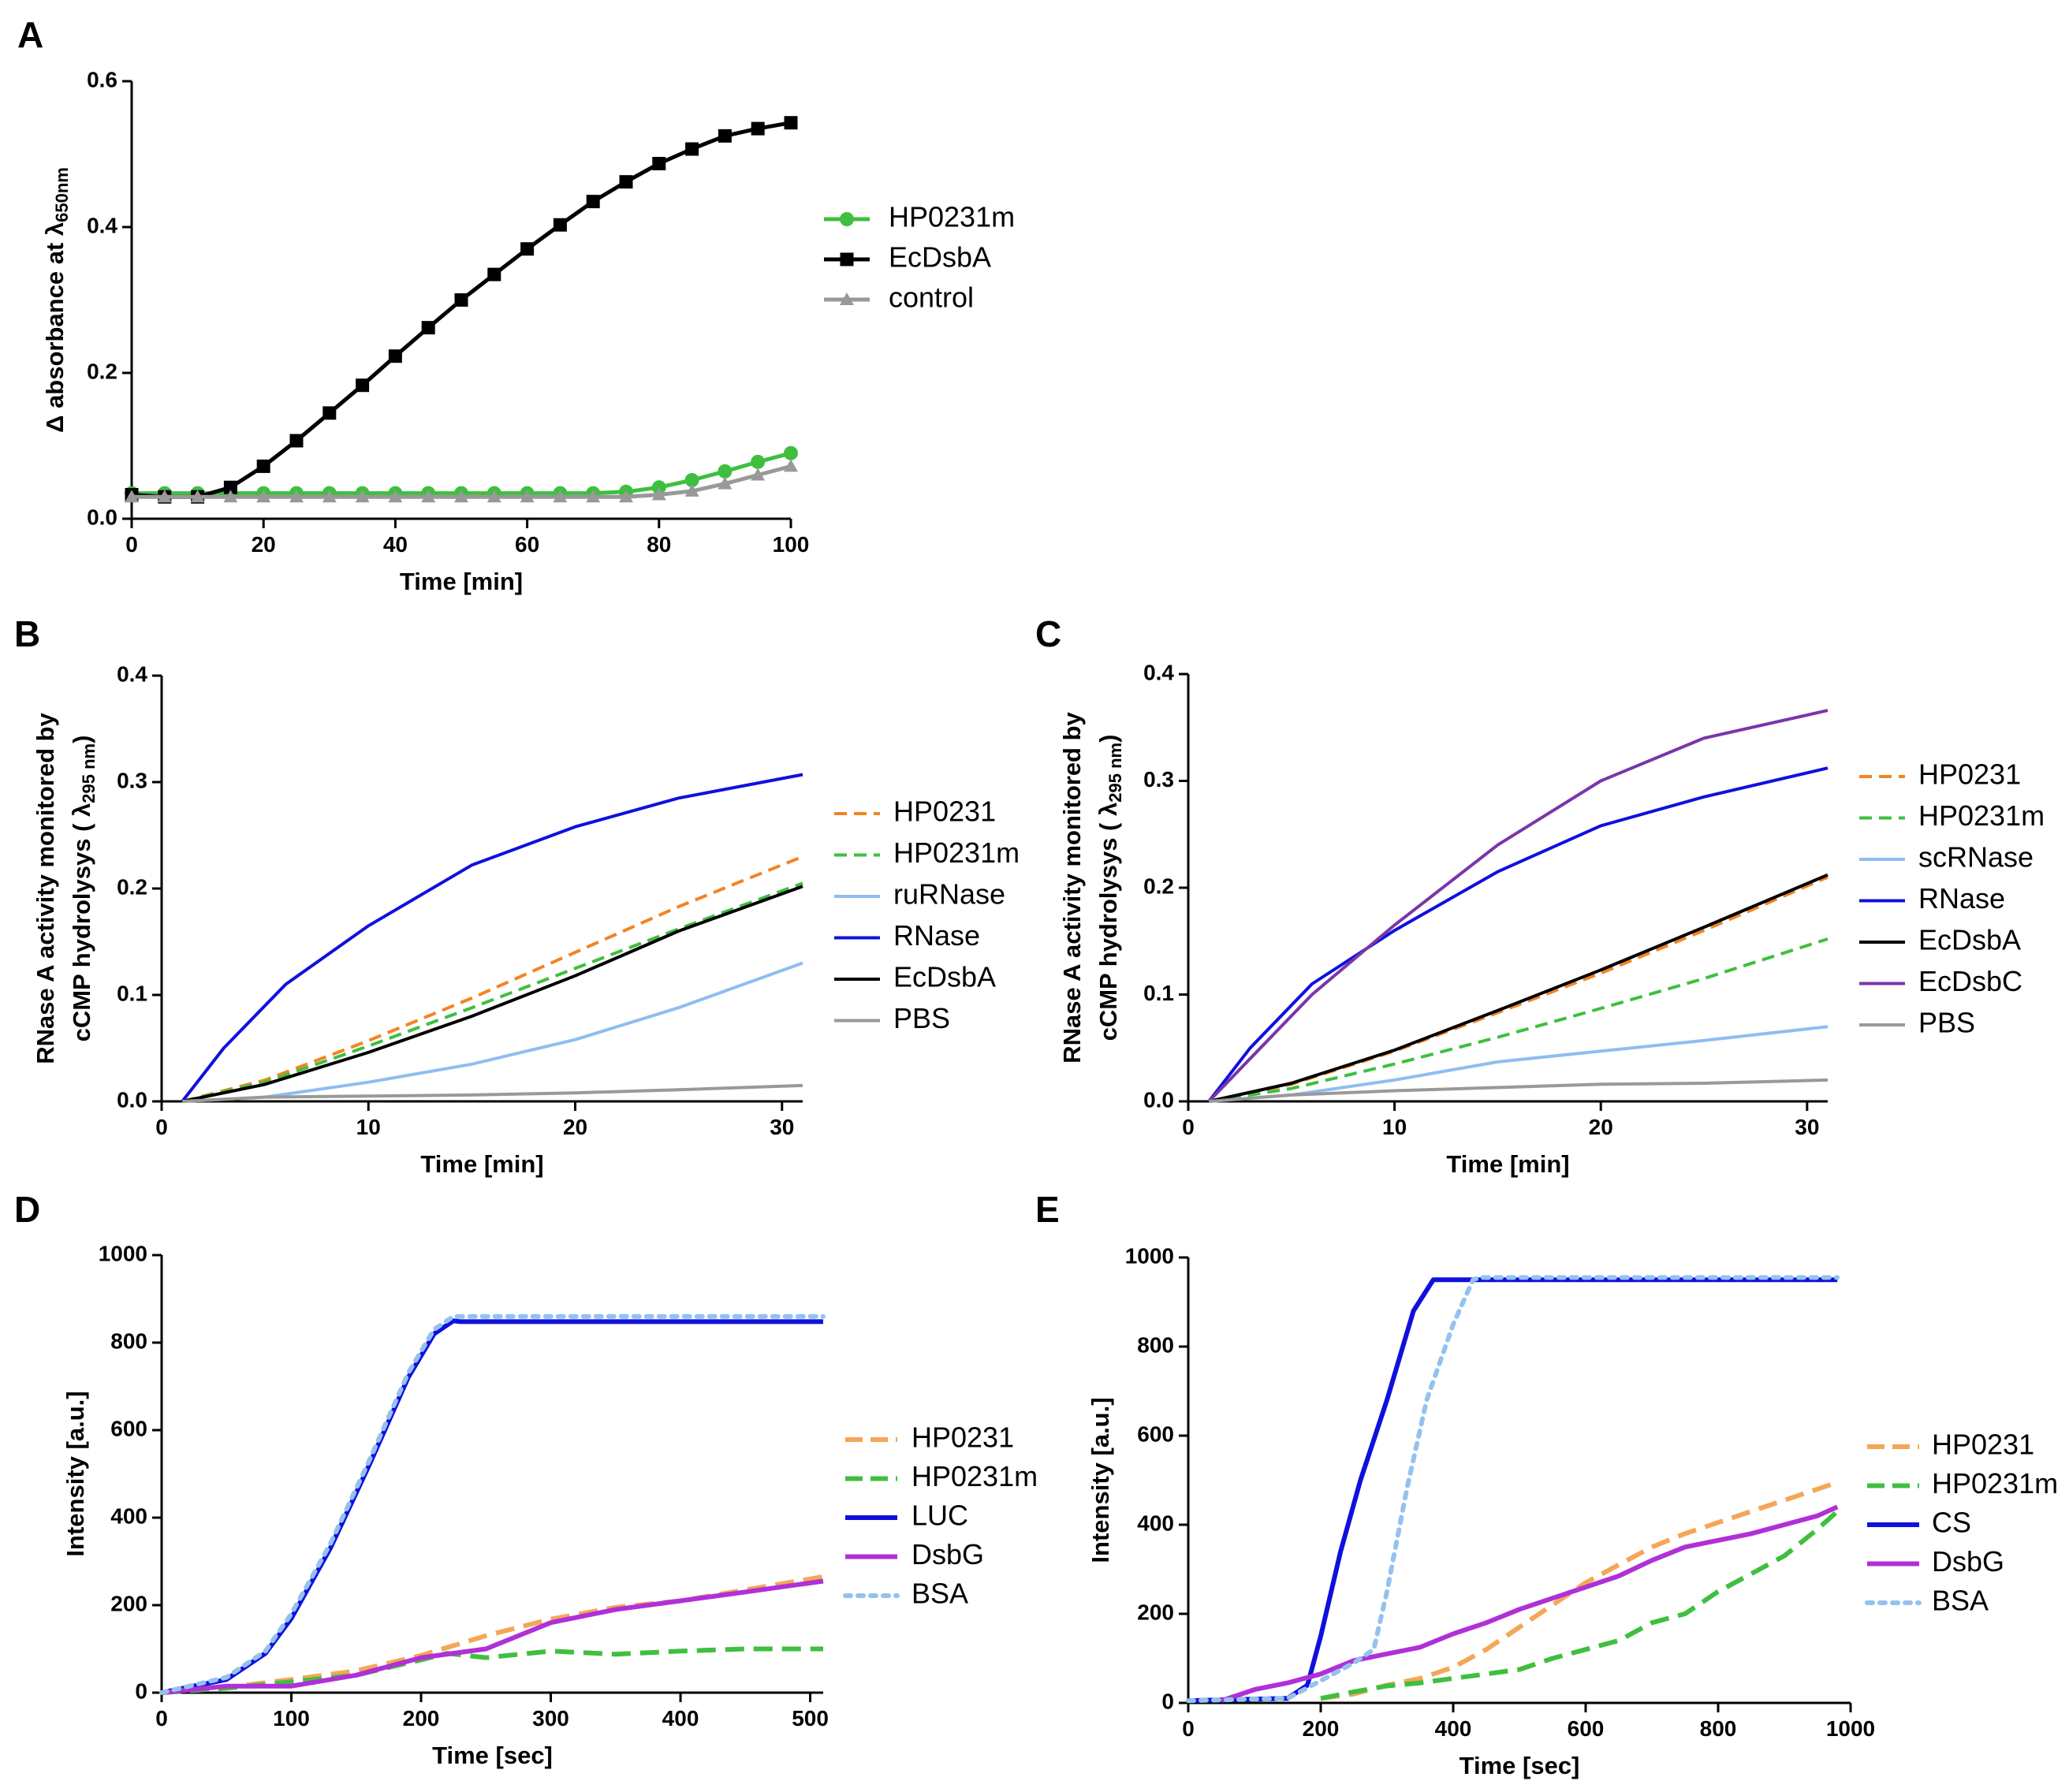 The width and height of the screenshot is (2069, 1792). What do you see at coordinates (527, 544) in the screenshot?
I see `x-tick-label: 60` at bounding box center [527, 544].